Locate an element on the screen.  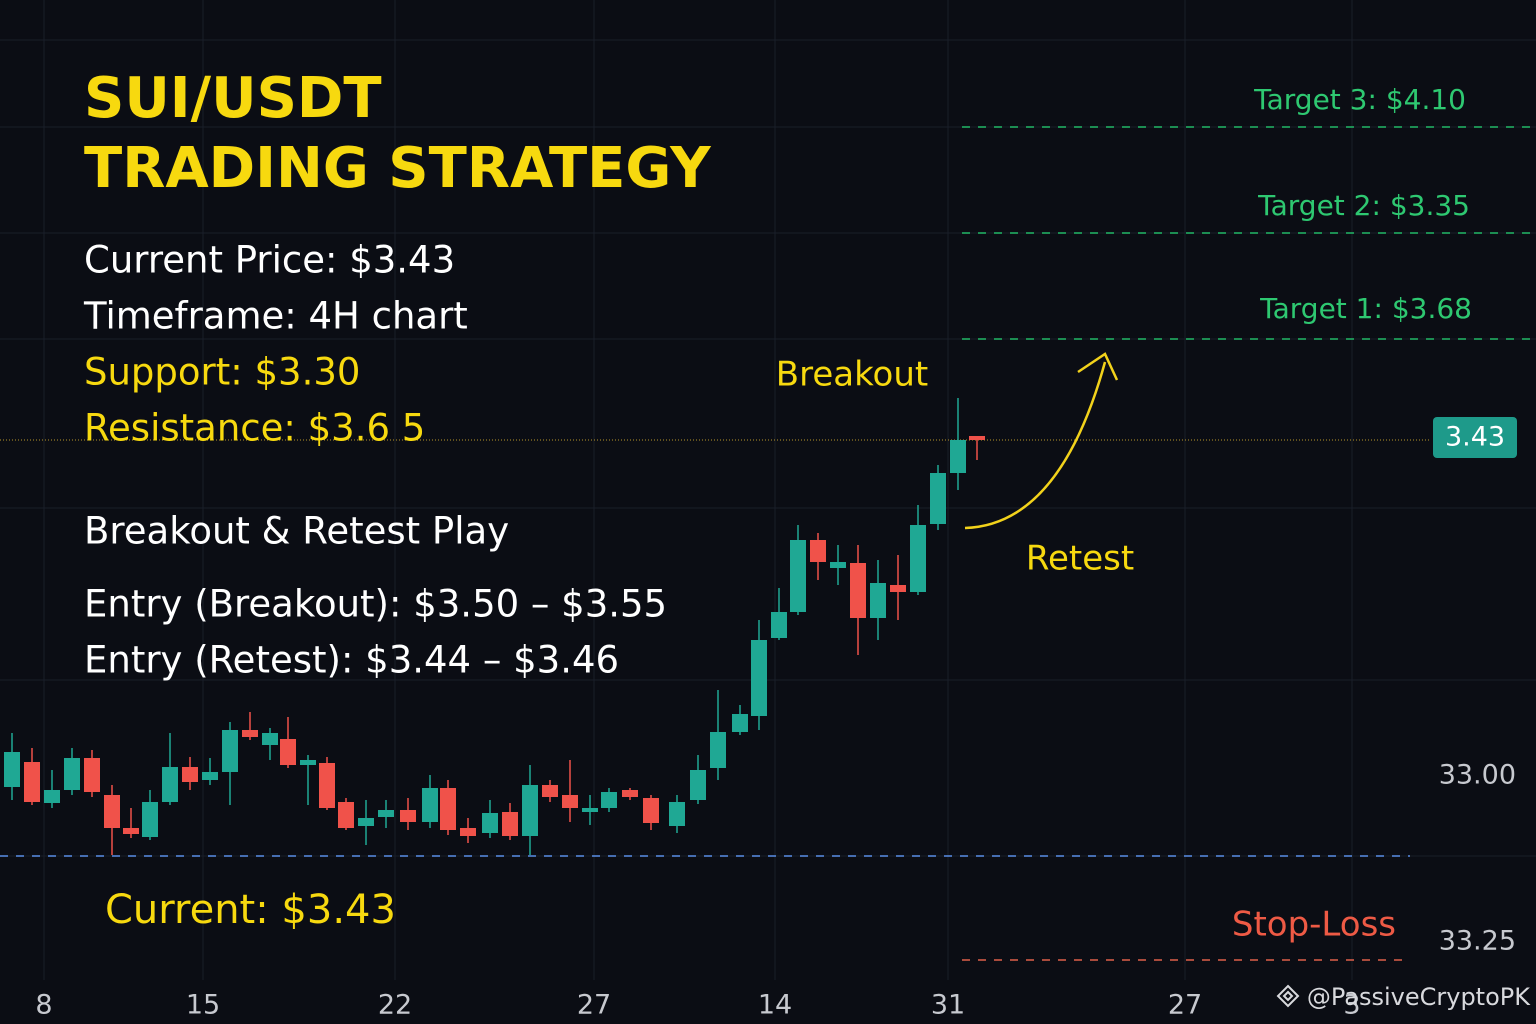
title: TRADING STRATEGY is located at coordinates (398, 168).